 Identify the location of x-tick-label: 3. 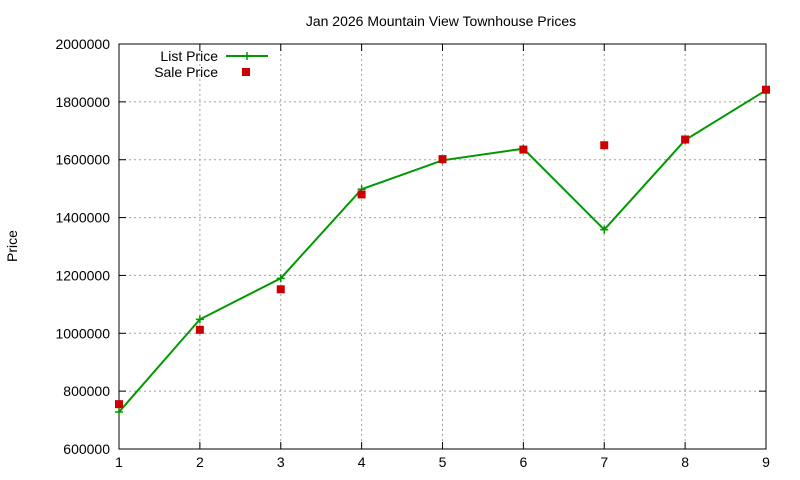
(281, 462).